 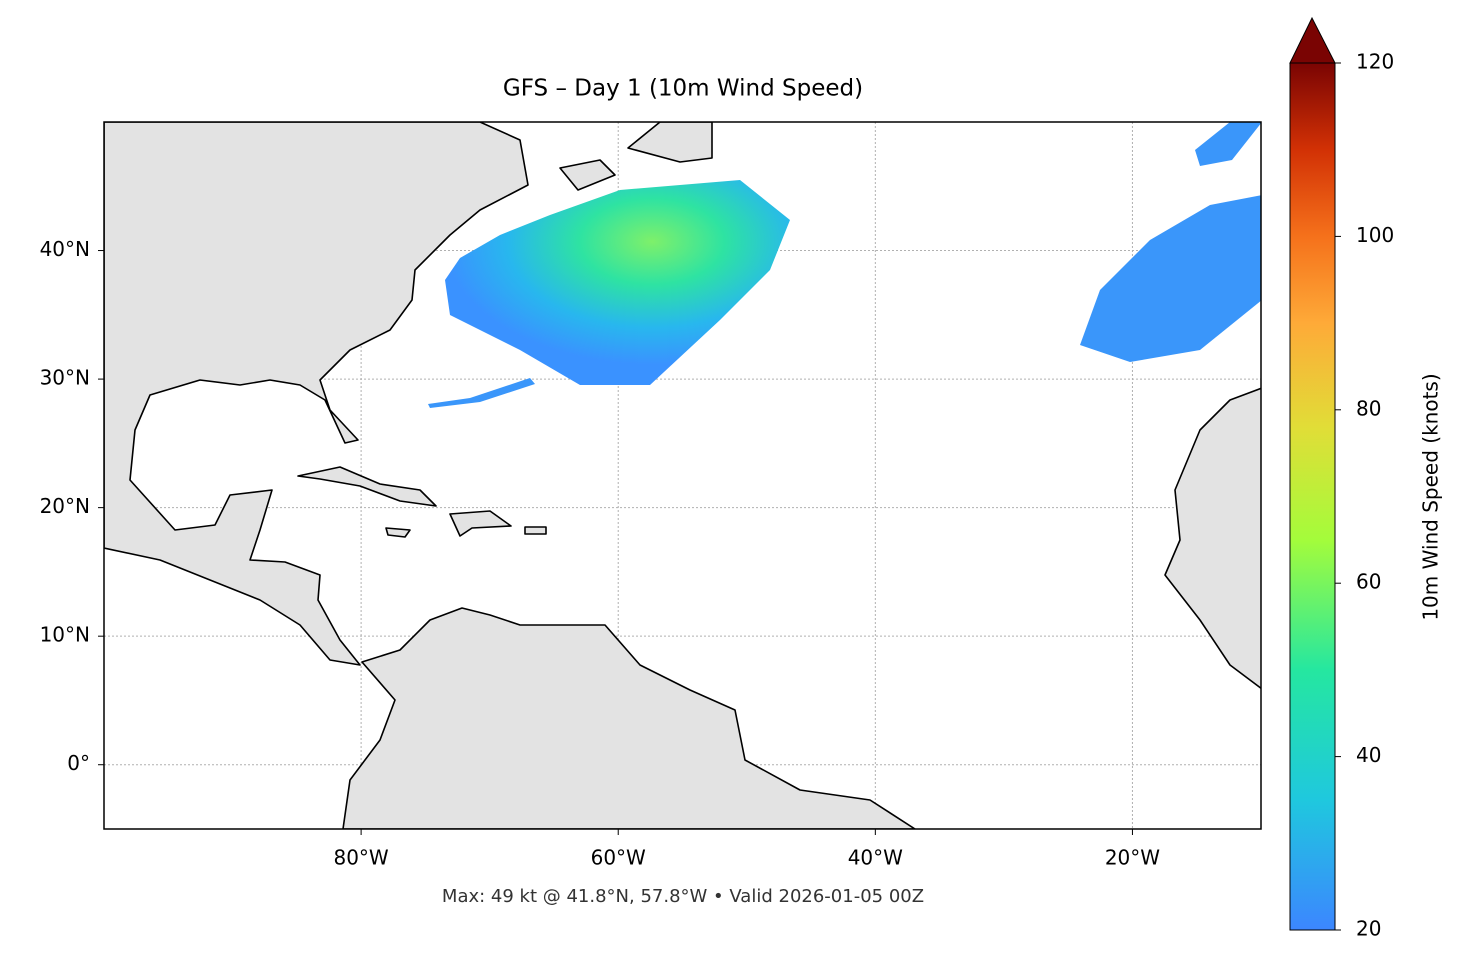 I want to click on hispaniola, so click(x=480, y=523).